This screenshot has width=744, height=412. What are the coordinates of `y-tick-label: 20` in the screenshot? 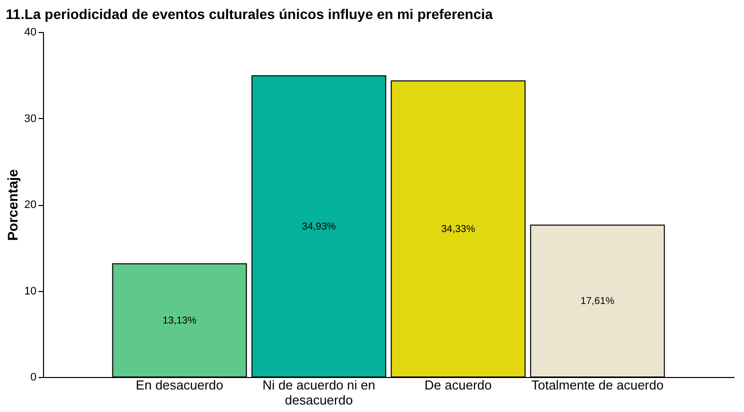 It's located at (30, 205).